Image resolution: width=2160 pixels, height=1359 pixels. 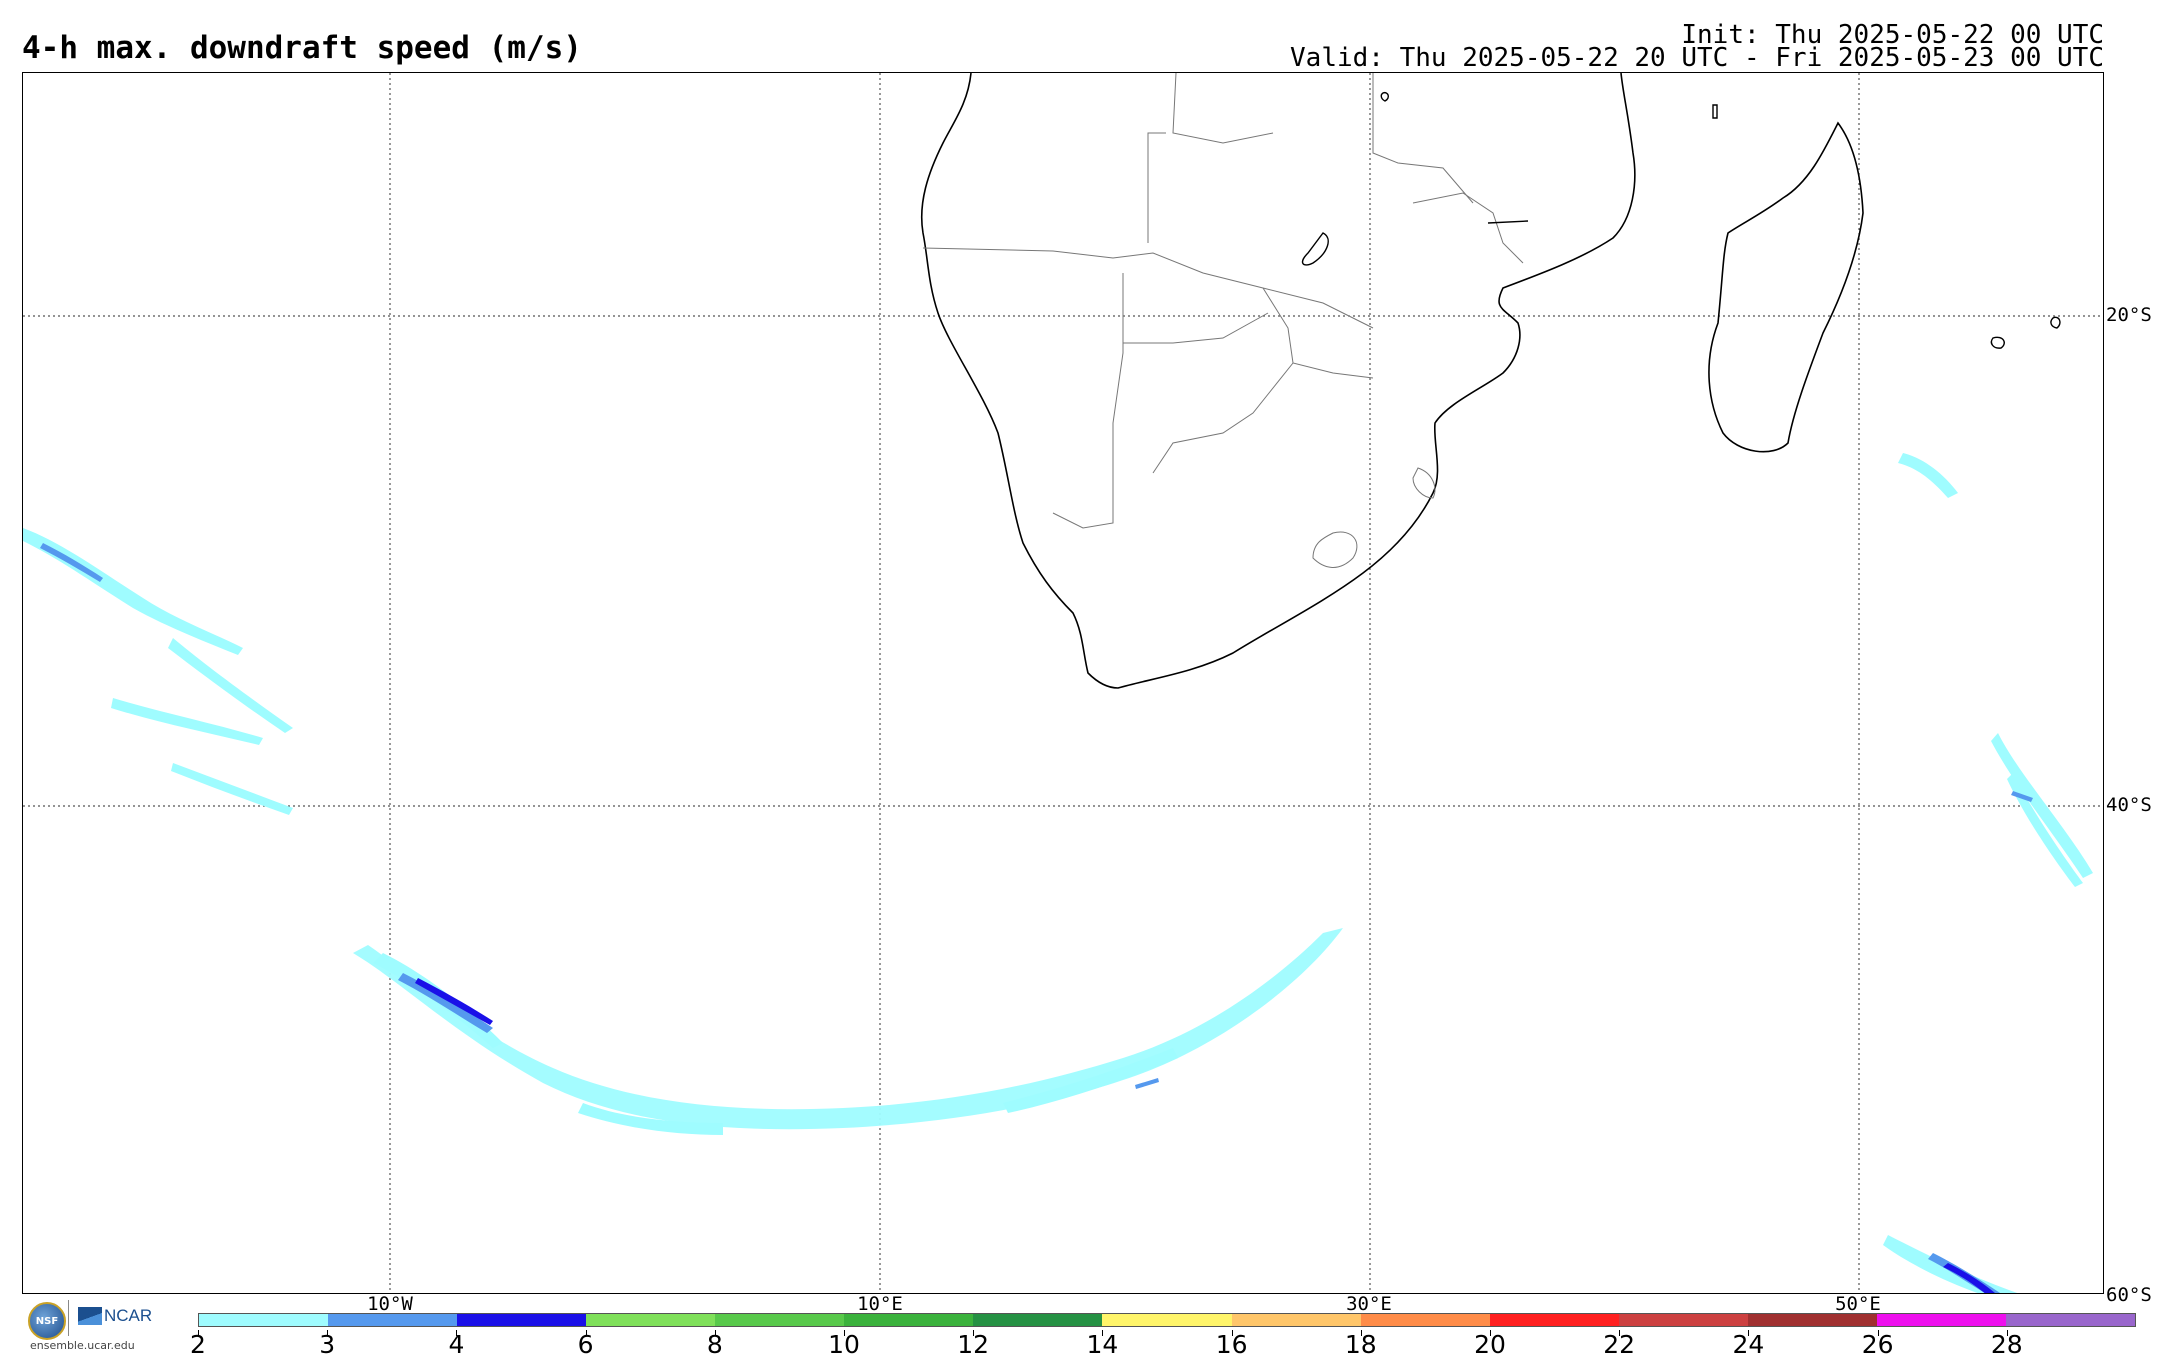 I want to click on downdraft-patch-southeast, so click(x=1950, y=1264).